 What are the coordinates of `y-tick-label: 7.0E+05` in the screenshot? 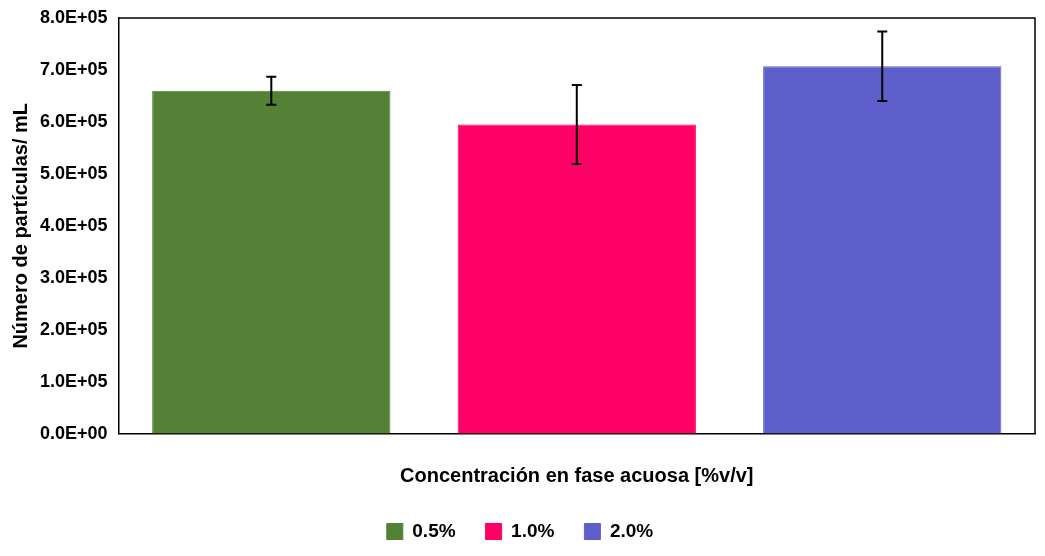 It's located at (74, 68).